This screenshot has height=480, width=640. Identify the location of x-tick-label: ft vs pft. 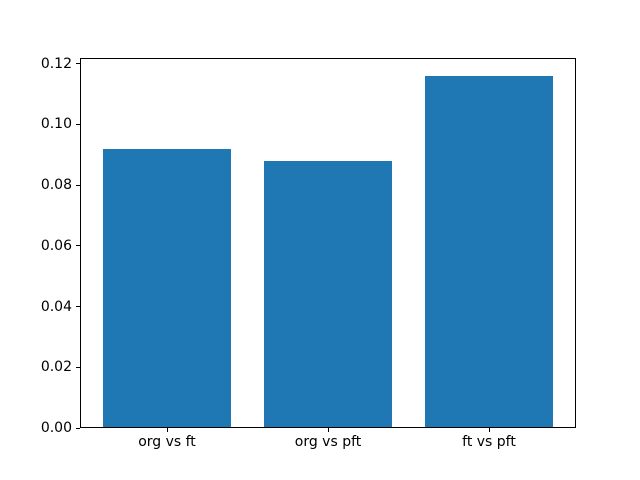
(489, 442).